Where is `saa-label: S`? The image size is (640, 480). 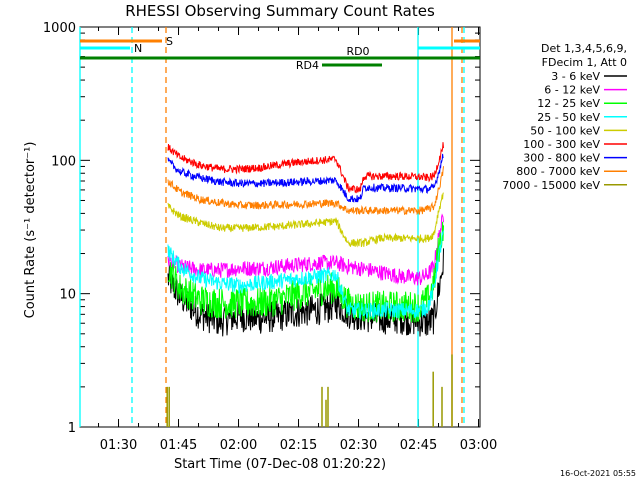
saa-label: S is located at coordinates (169, 41).